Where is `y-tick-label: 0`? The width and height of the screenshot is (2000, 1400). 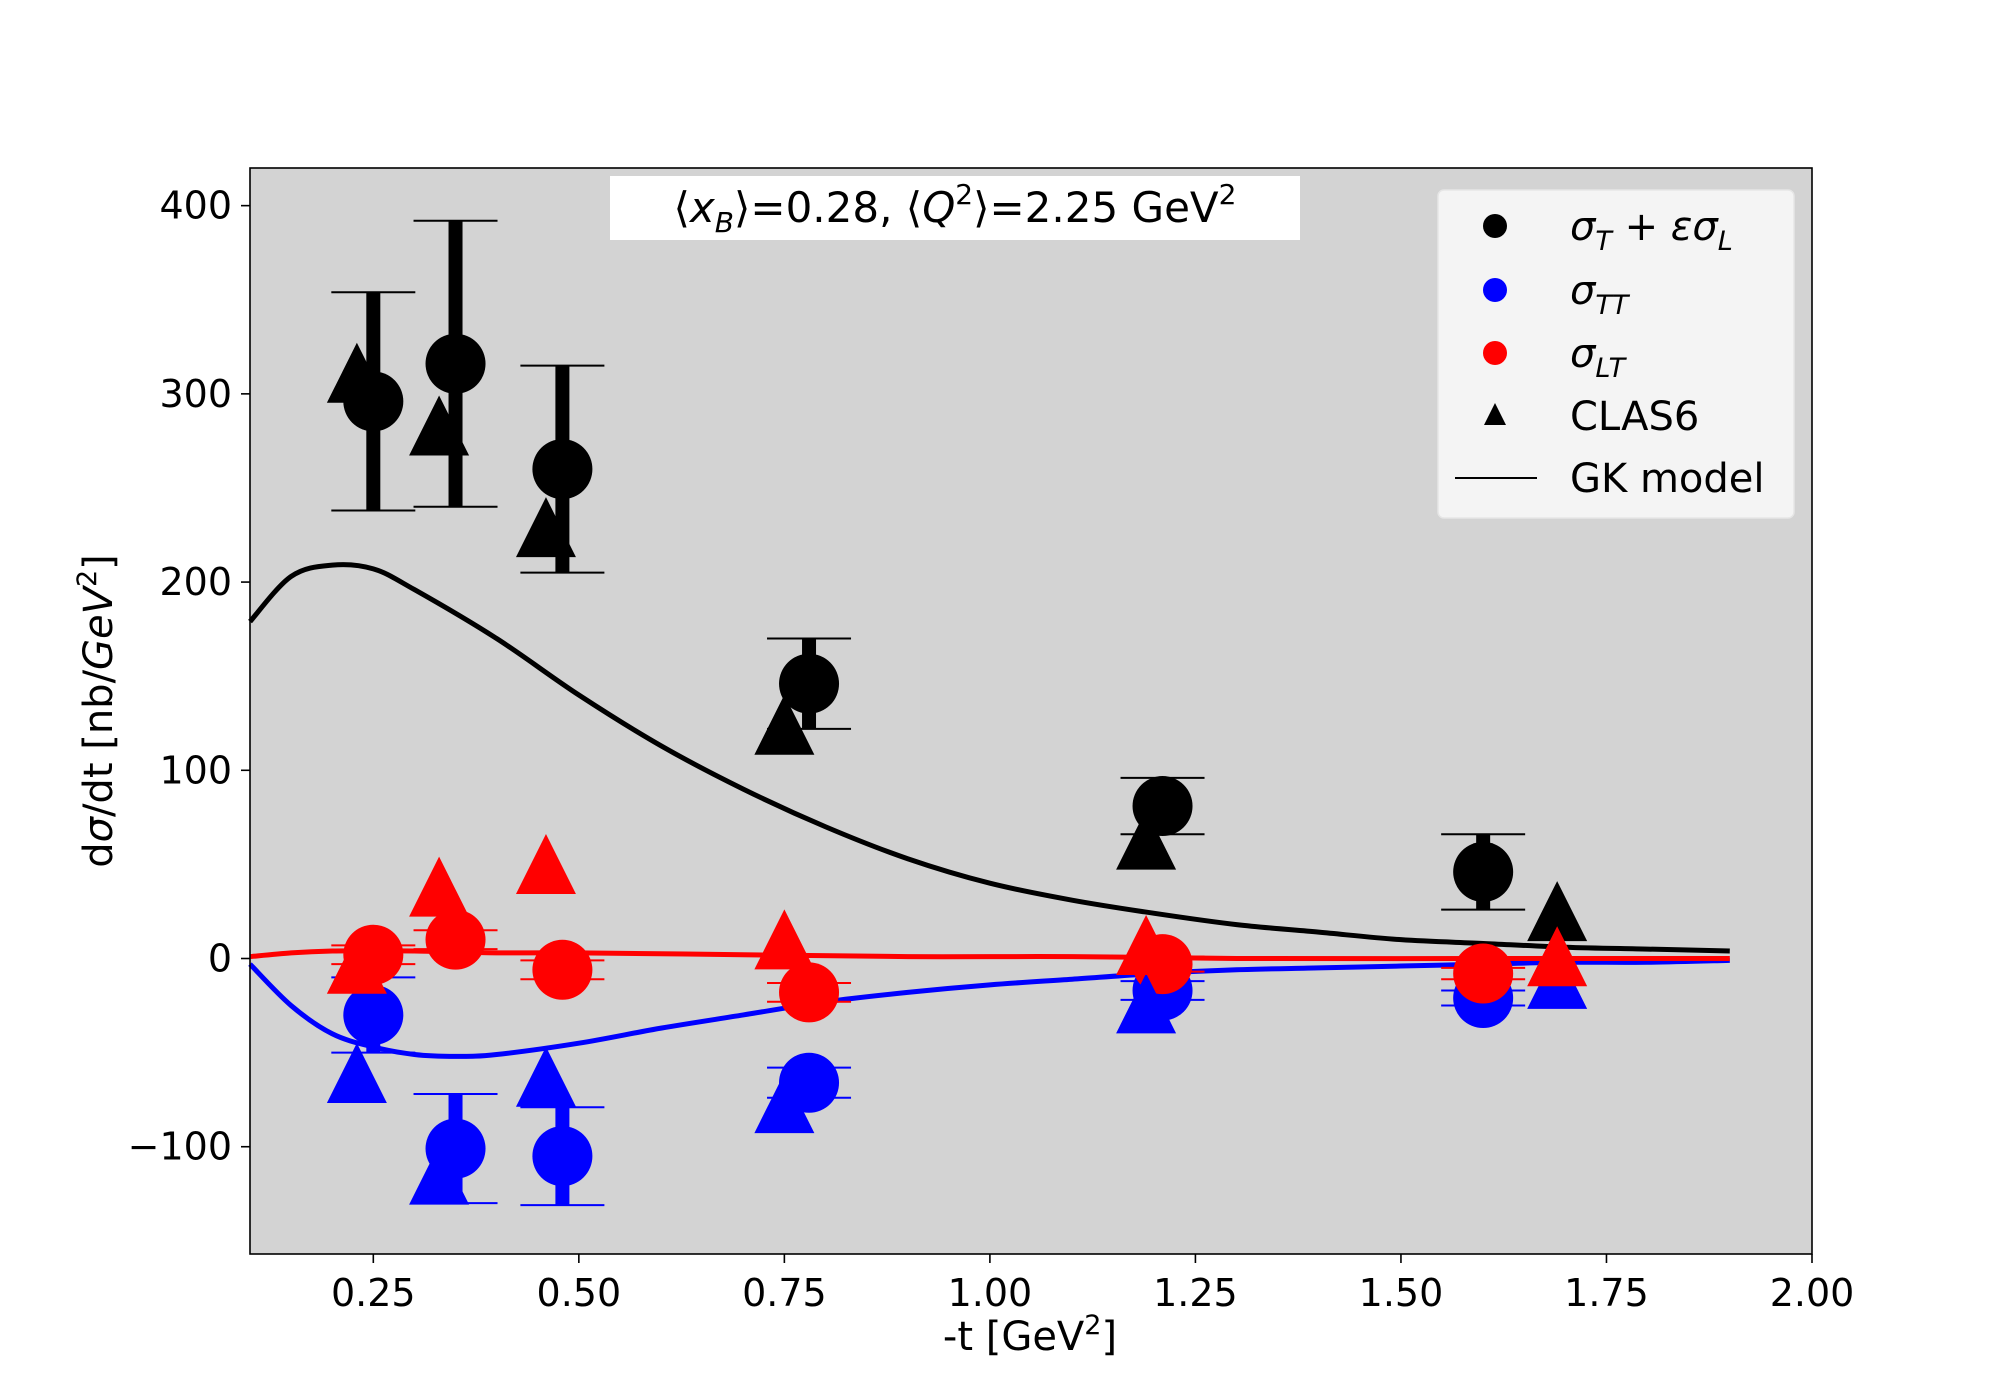
y-tick-label: 0 is located at coordinates (220, 959).